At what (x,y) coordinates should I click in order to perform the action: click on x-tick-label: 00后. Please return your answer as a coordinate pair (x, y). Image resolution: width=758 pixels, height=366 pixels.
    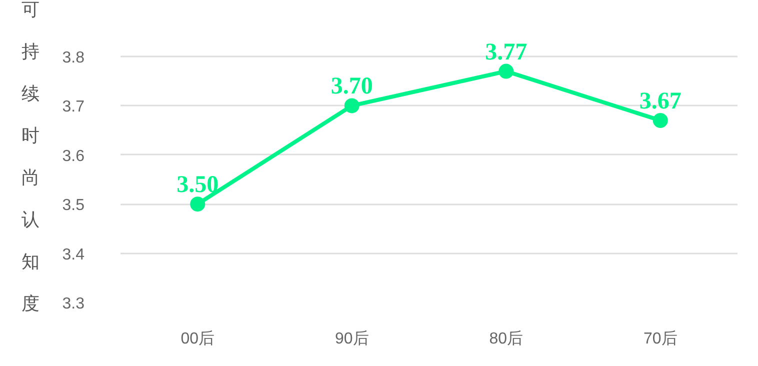
    Looking at the image, I should click on (197, 339).